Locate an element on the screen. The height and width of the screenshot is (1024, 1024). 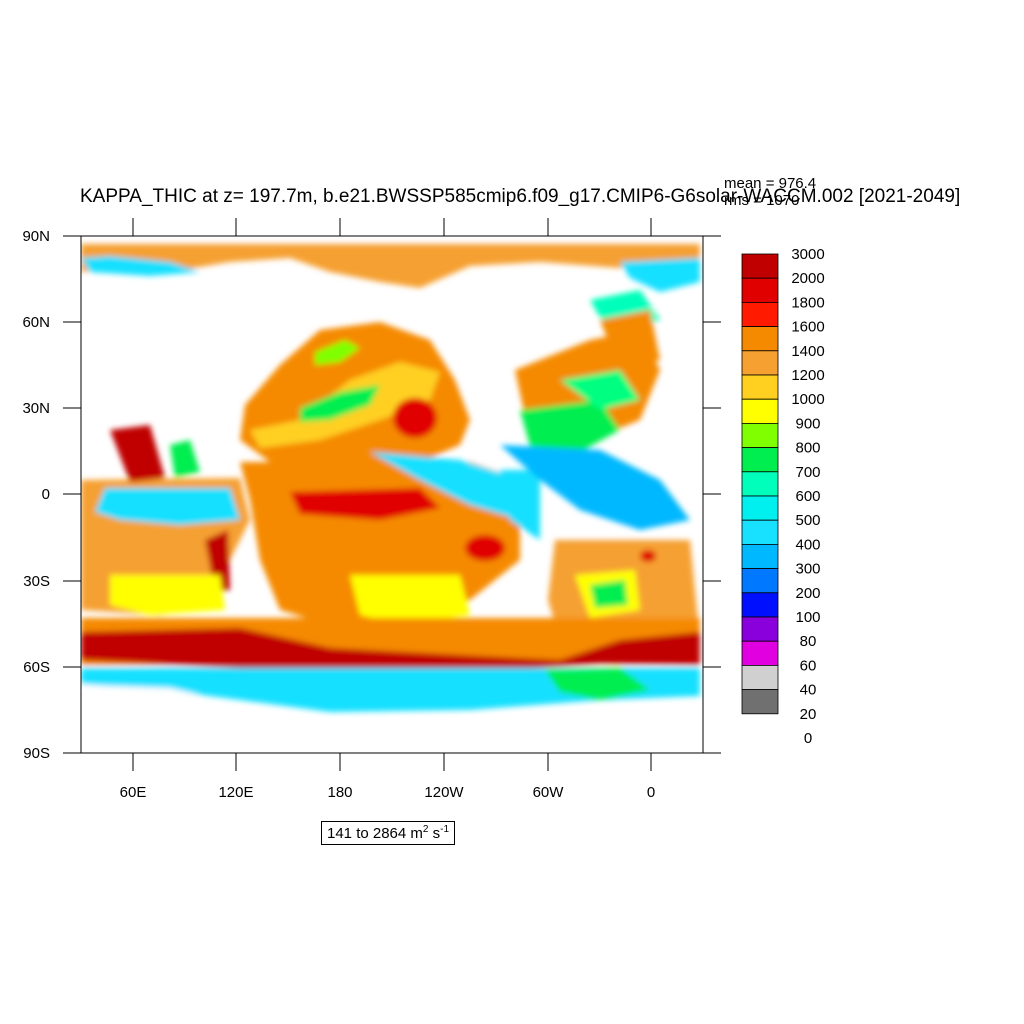
mean-stat: mean = 976.4 is located at coordinates (770, 183).